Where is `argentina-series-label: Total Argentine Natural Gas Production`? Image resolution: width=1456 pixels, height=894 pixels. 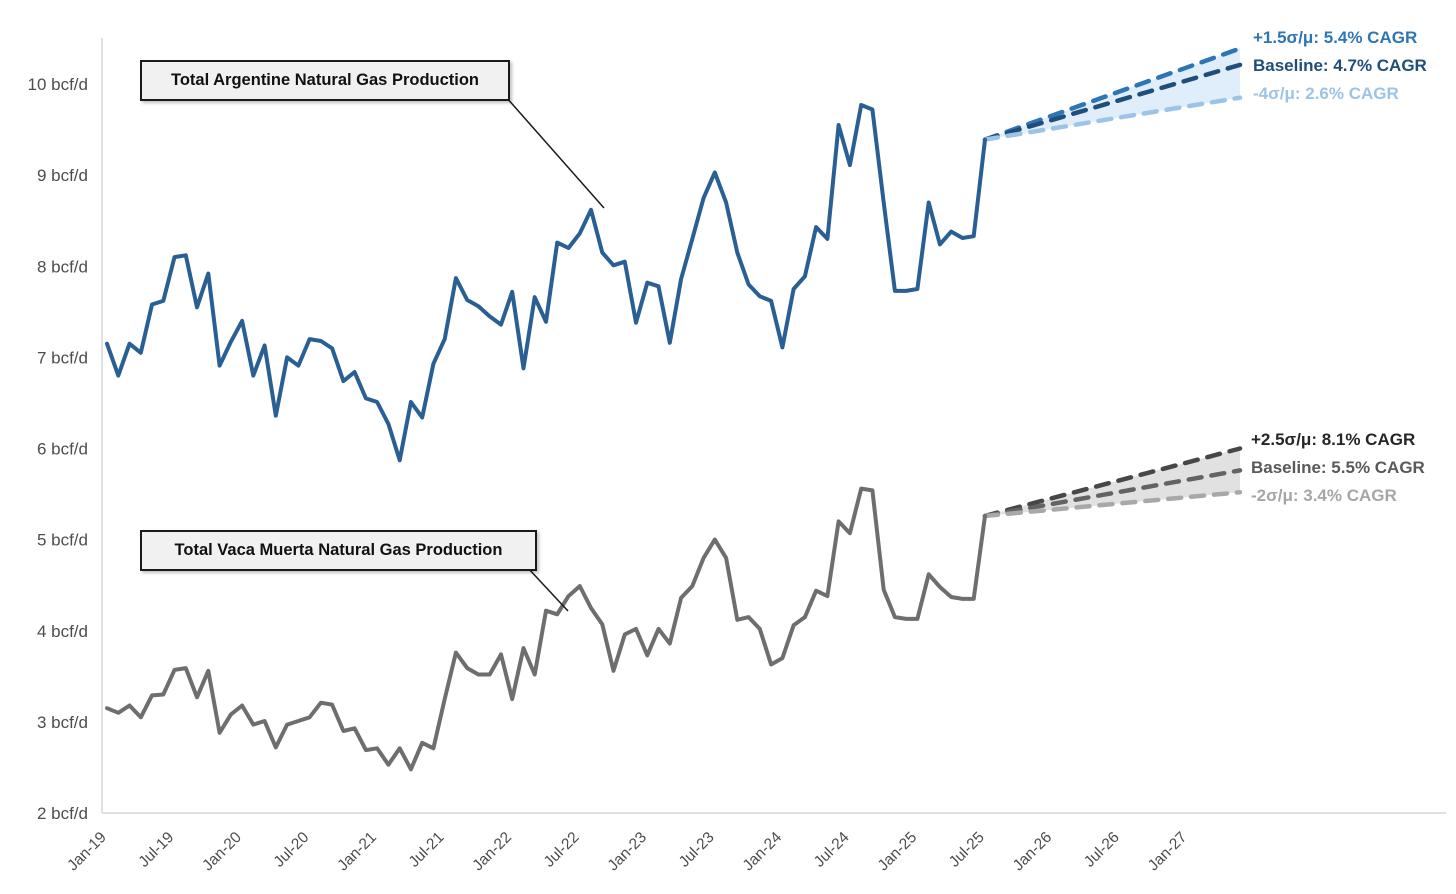 argentina-series-label: Total Argentine Natural Gas Production is located at coordinates (325, 80).